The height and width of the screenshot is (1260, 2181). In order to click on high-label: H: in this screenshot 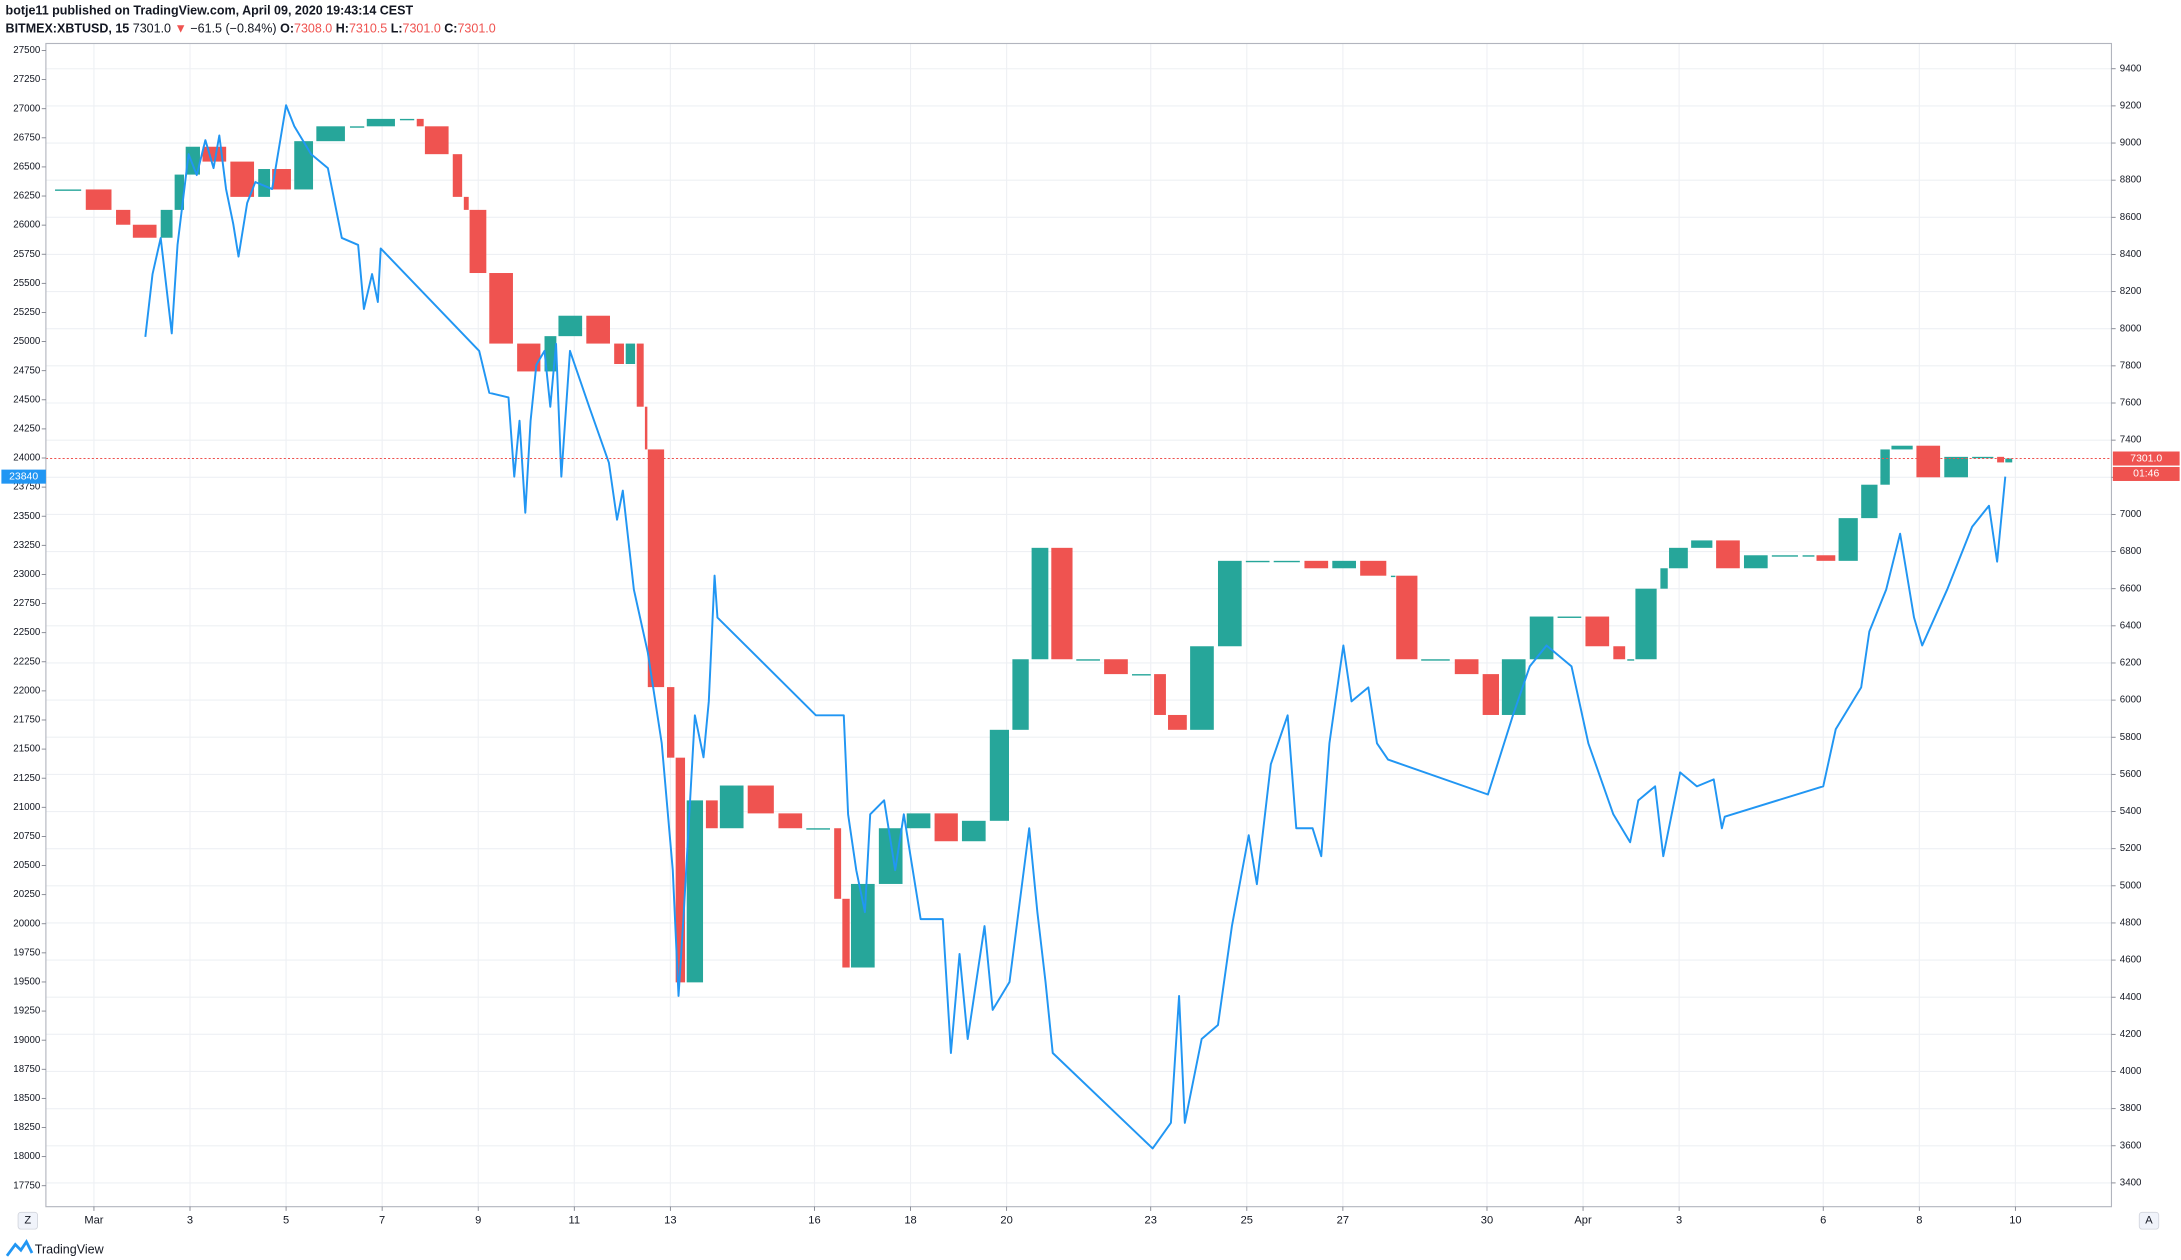, I will do `click(342, 29)`.